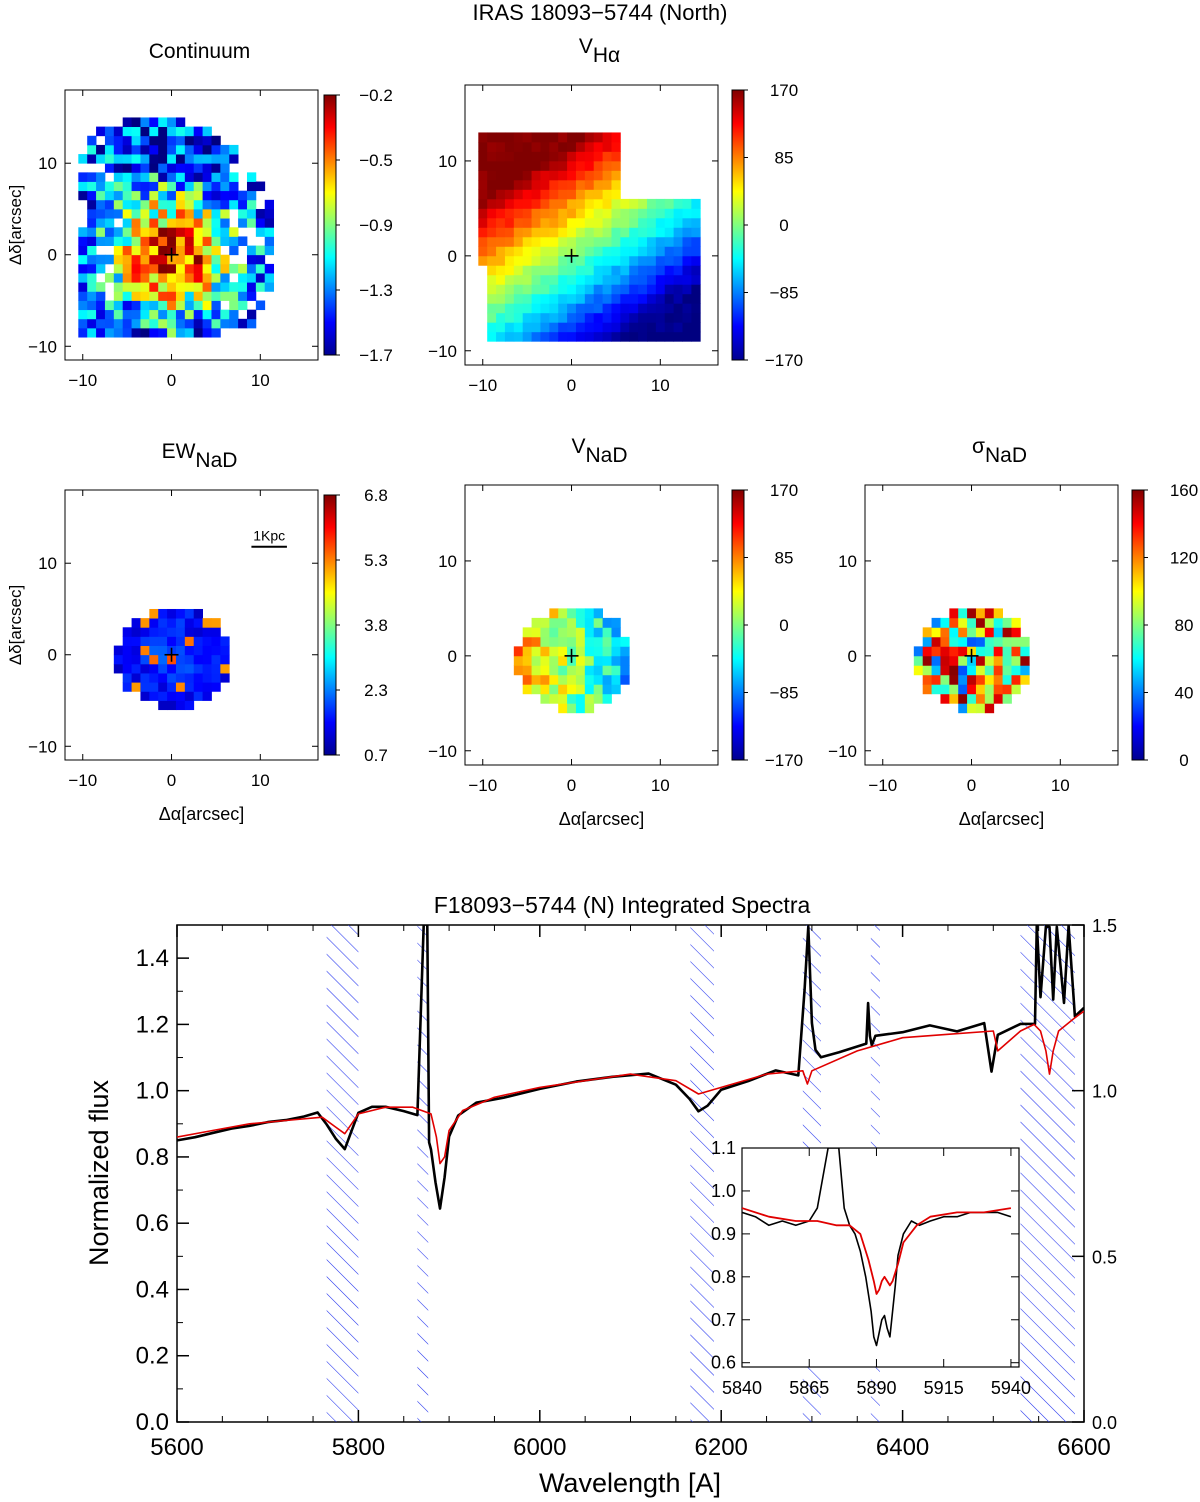  I want to click on map-pixels-sigma_nad, so click(971, 661).